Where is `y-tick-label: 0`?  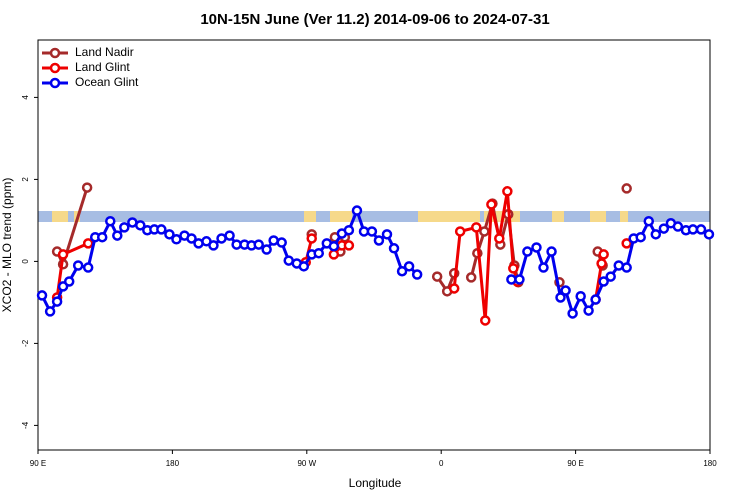
y-tick-label: 0 is located at coordinates (25, 261).